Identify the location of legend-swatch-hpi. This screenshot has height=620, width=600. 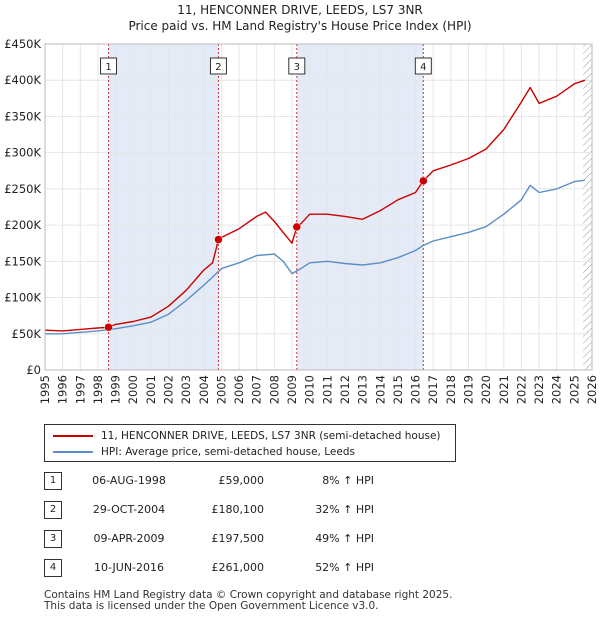
(73, 452).